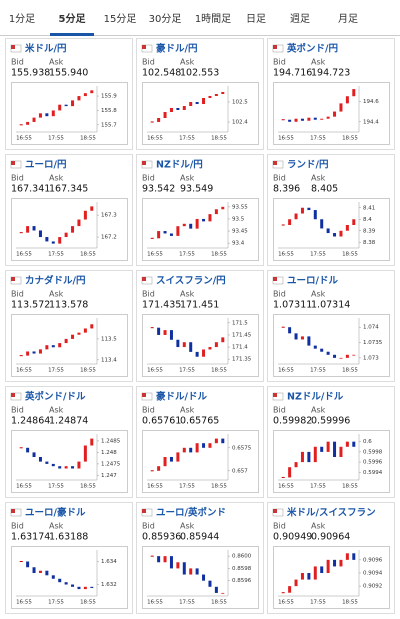 This screenshot has height=619, width=400. Describe the element at coordinates (45, 49) in the screenshot. I see `pair-name: 米ドル/円` at that location.